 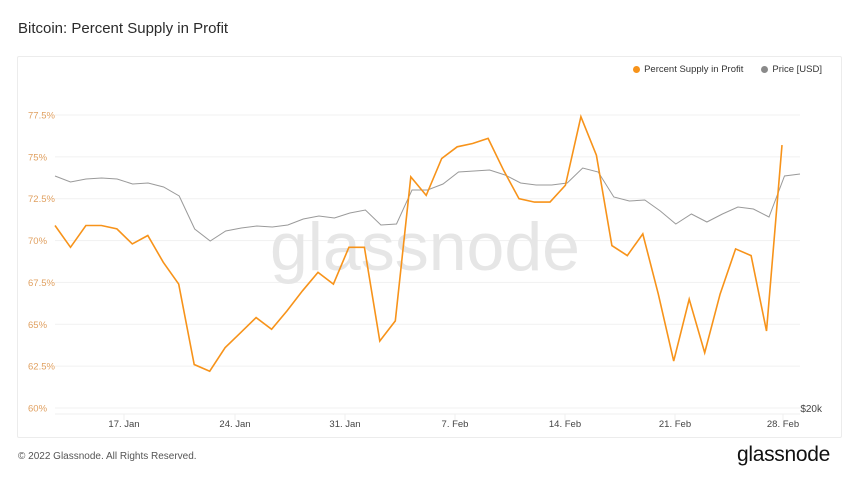 I want to click on chart-legend: Percent Supply in Profit Price [USD], so click(x=727, y=69).